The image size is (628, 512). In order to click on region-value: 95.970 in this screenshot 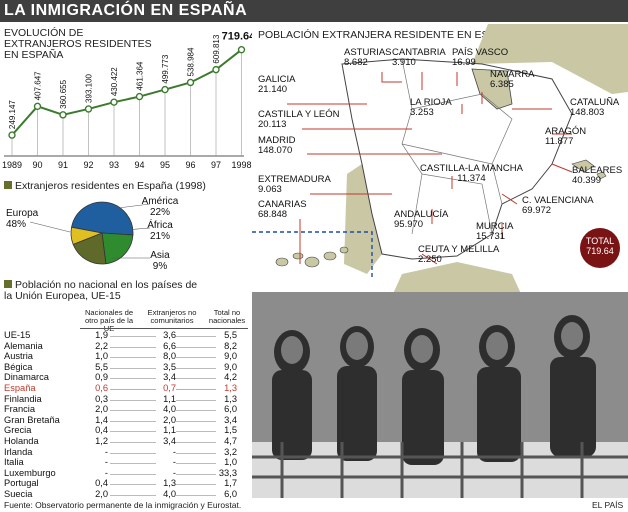, I will do `click(409, 224)`.